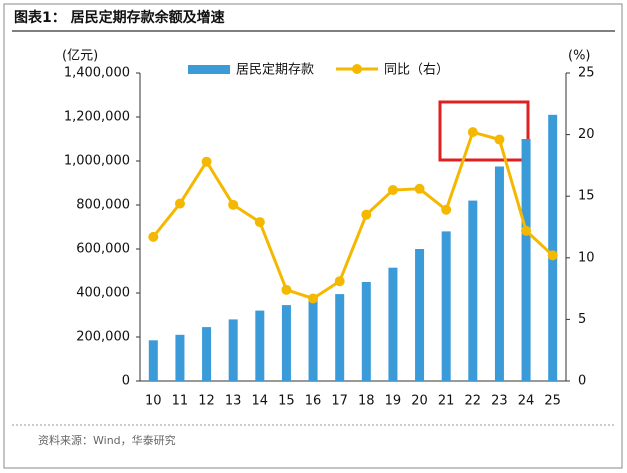 The image size is (627, 473). I want to click on x-tick-label: 14, so click(260, 401).